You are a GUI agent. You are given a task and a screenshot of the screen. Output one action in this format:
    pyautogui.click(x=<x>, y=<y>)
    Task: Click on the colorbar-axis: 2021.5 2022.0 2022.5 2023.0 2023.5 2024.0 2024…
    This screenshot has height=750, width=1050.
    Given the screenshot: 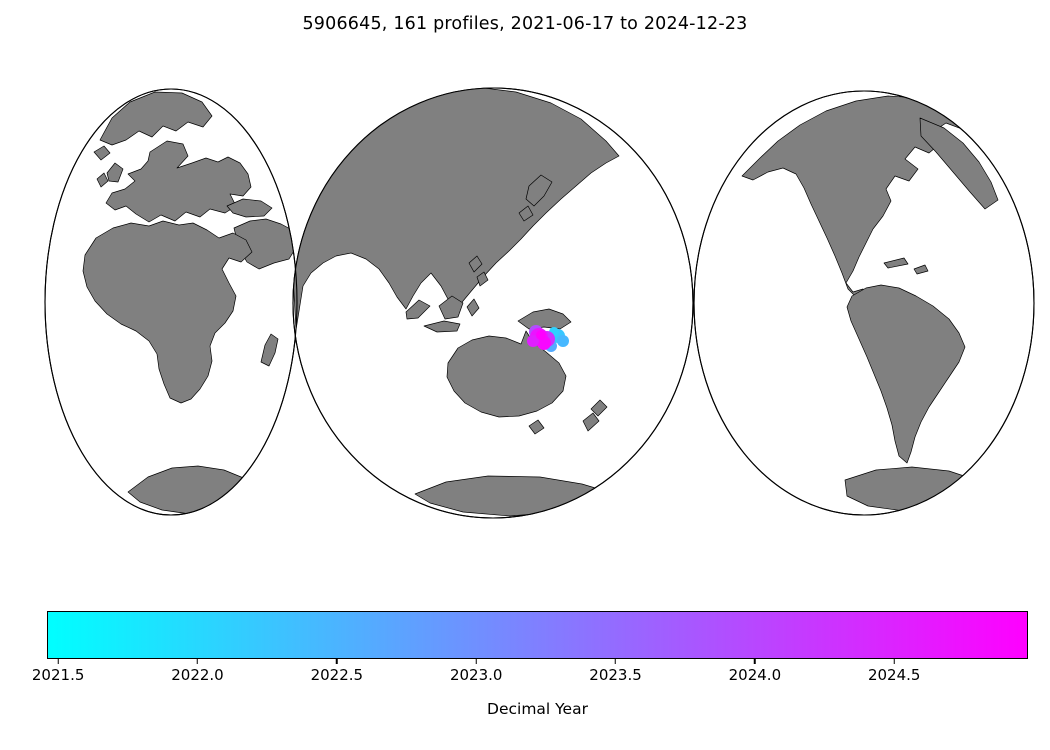 What is the action you would take?
    pyautogui.click(x=530, y=676)
    